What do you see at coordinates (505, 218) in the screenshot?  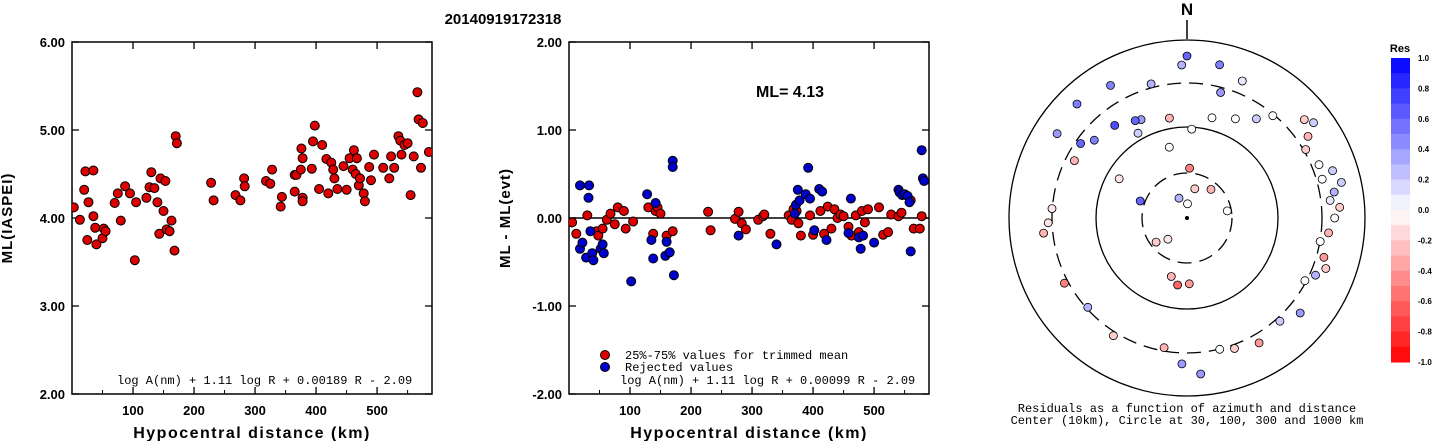 I see `plot2-ylabel: ML - ML(evt)` at bounding box center [505, 218].